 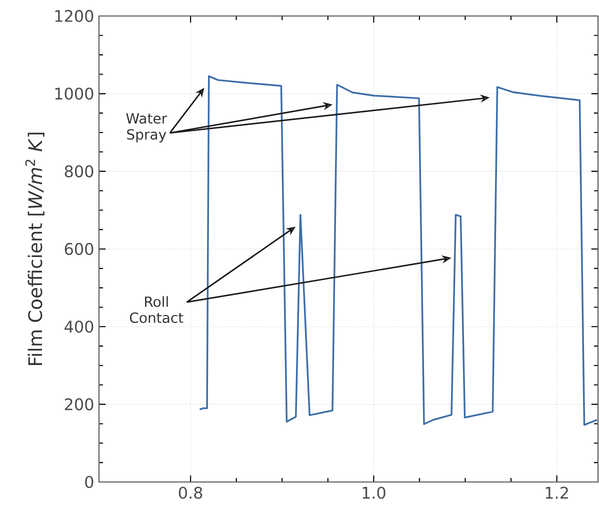 I want to click on annotation: Water Spray, so click(x=147, y=127).